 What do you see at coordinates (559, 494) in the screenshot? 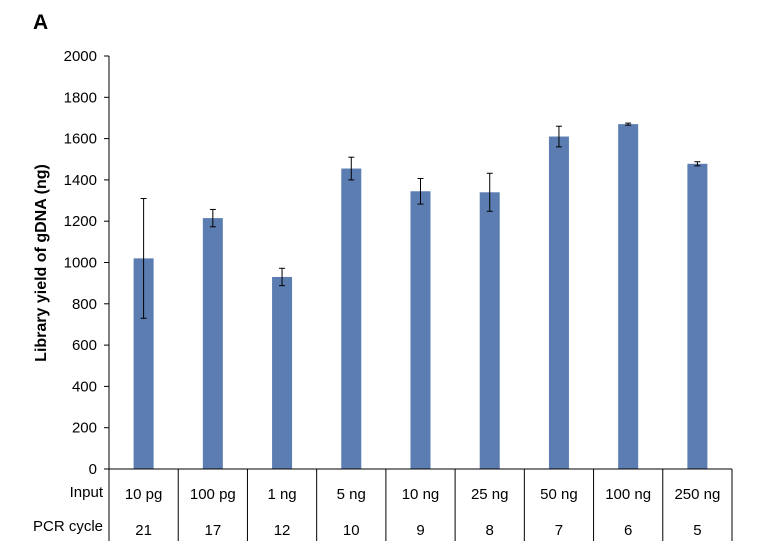
I see `x-tick-label: 50 ng` at bounding box center [559, 494].